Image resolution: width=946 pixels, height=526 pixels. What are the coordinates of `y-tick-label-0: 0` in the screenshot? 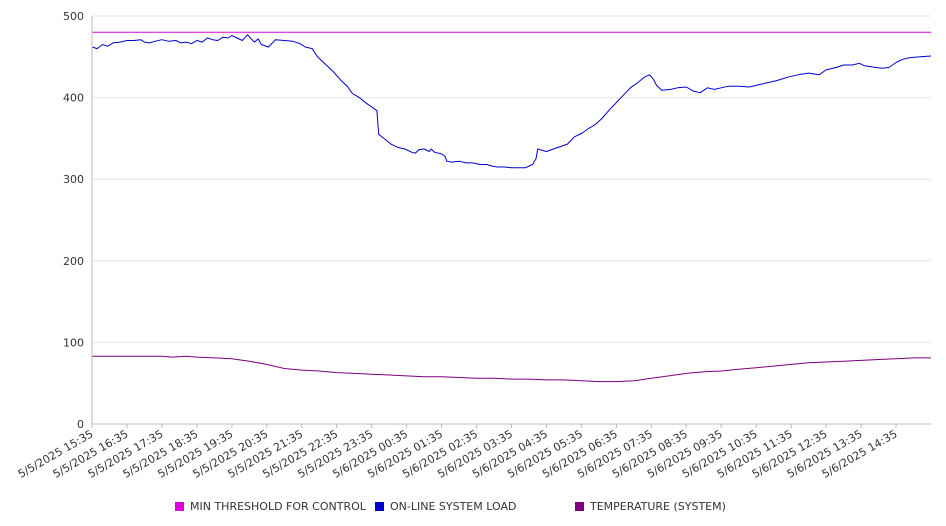 It's located at (80, 424).